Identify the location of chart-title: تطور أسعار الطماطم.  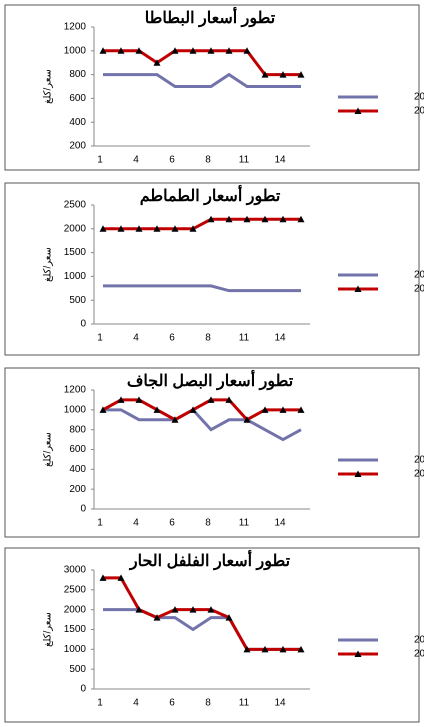
(210, 195).